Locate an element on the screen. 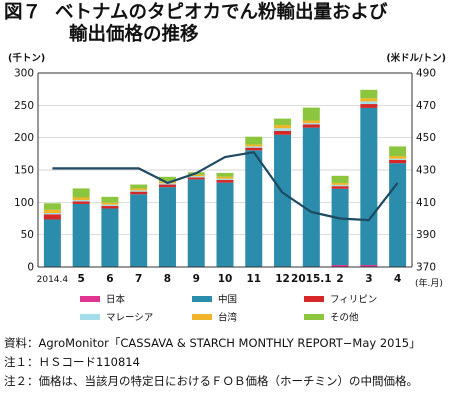 The height and width of the screenshot is (414, 450). left-axis-unit: (千トン) is located at coordinates (26, 58).